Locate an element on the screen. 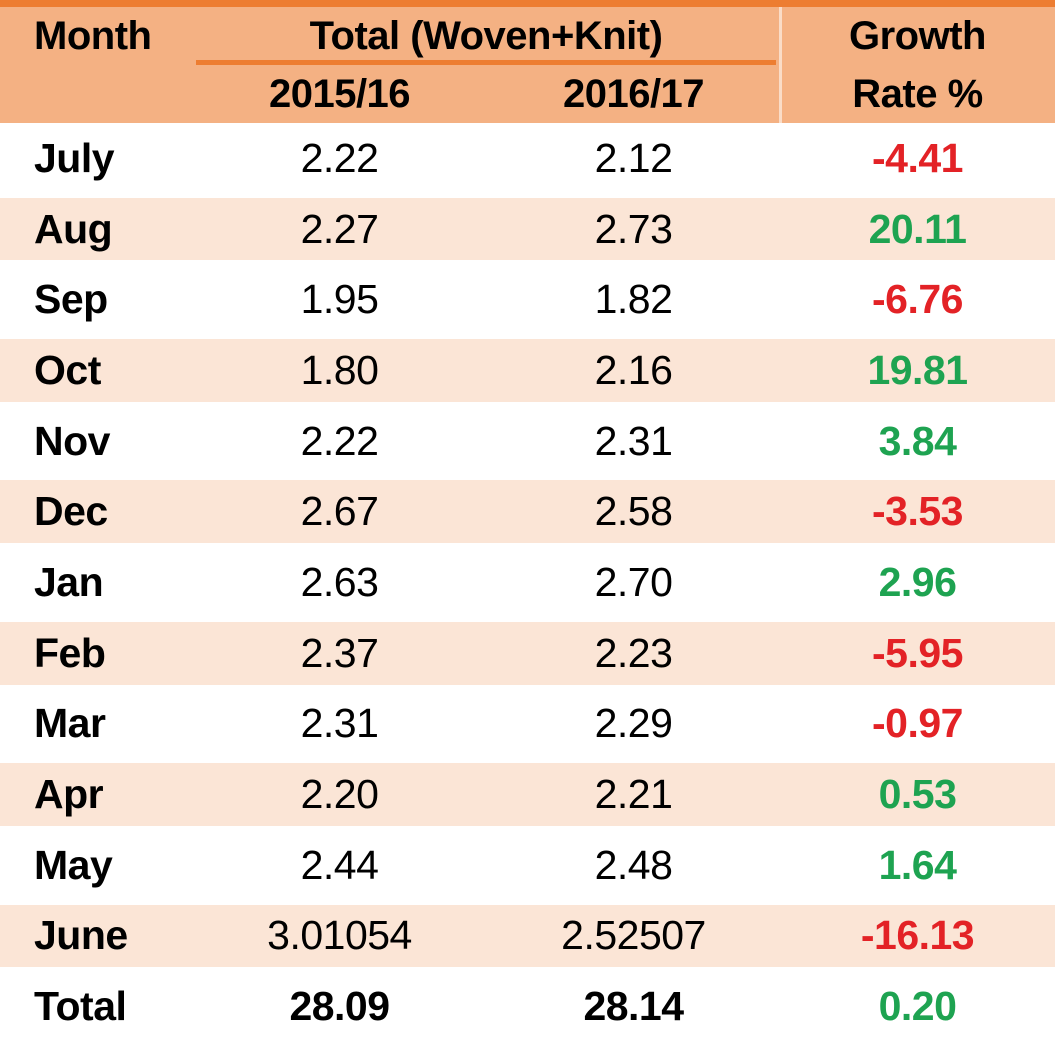 Image resolution: width=1055 pixels, height=1042 pixels. month-cell: May is located at coordinates (73, 864).